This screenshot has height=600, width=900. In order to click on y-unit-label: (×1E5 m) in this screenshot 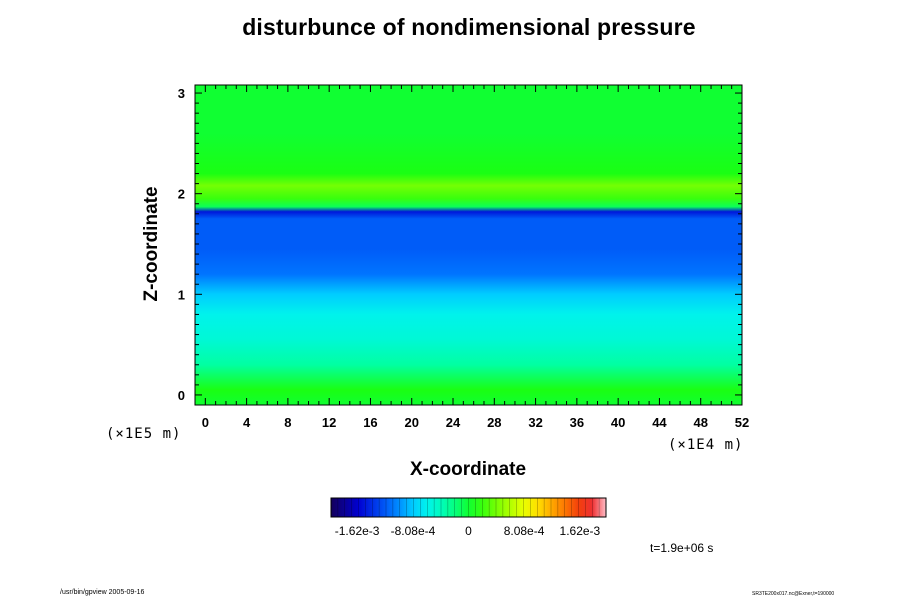, I will do `click(144, 434)`.